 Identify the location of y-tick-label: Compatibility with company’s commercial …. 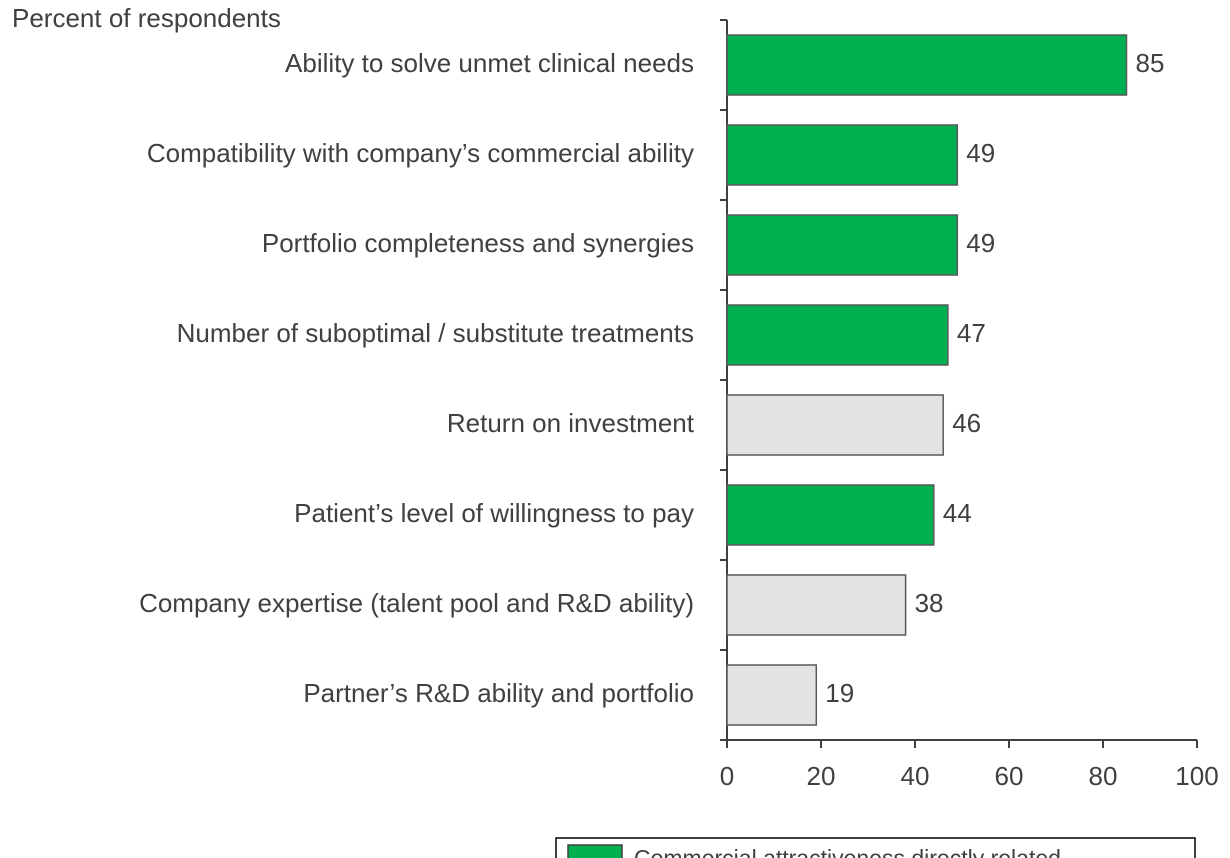
(420, 153).